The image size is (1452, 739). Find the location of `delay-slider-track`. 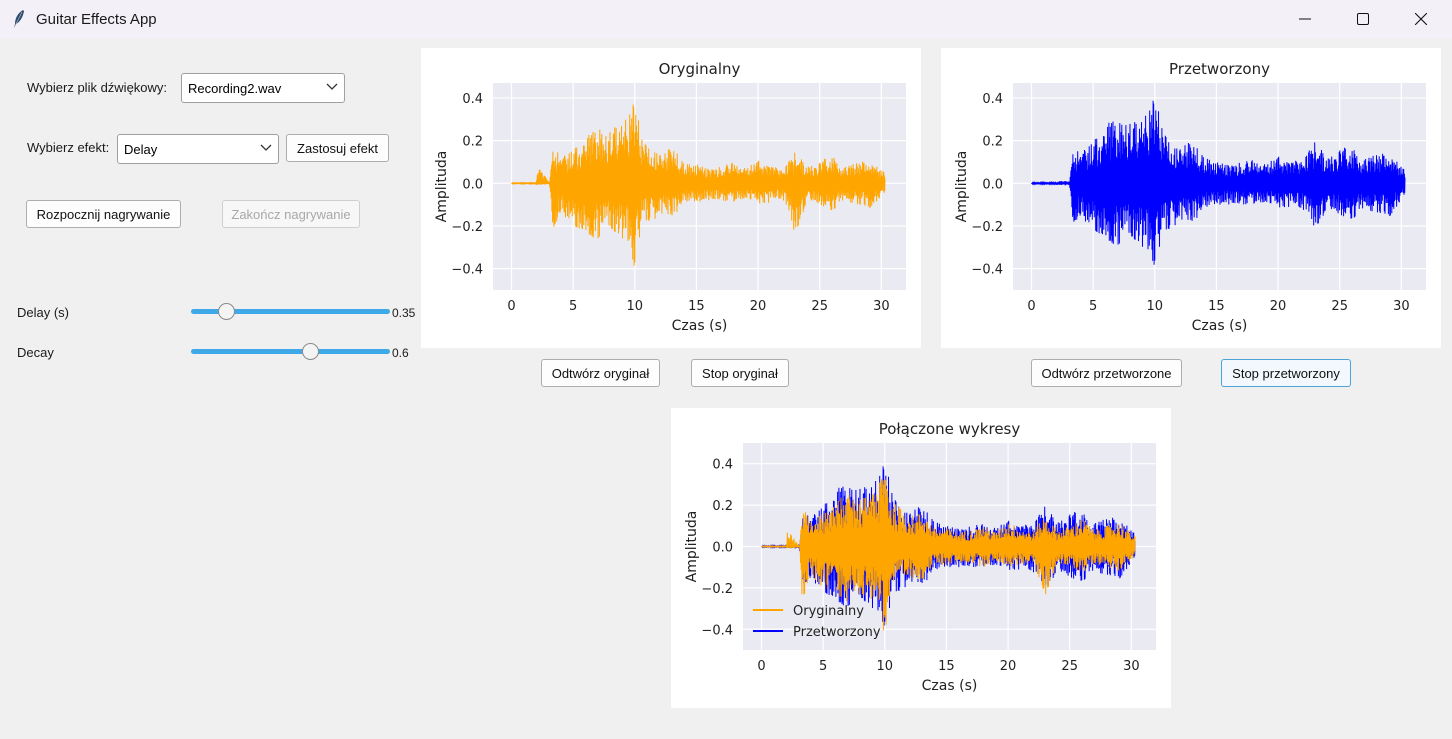

delay-slider-track is located at coordinates (290, 311).